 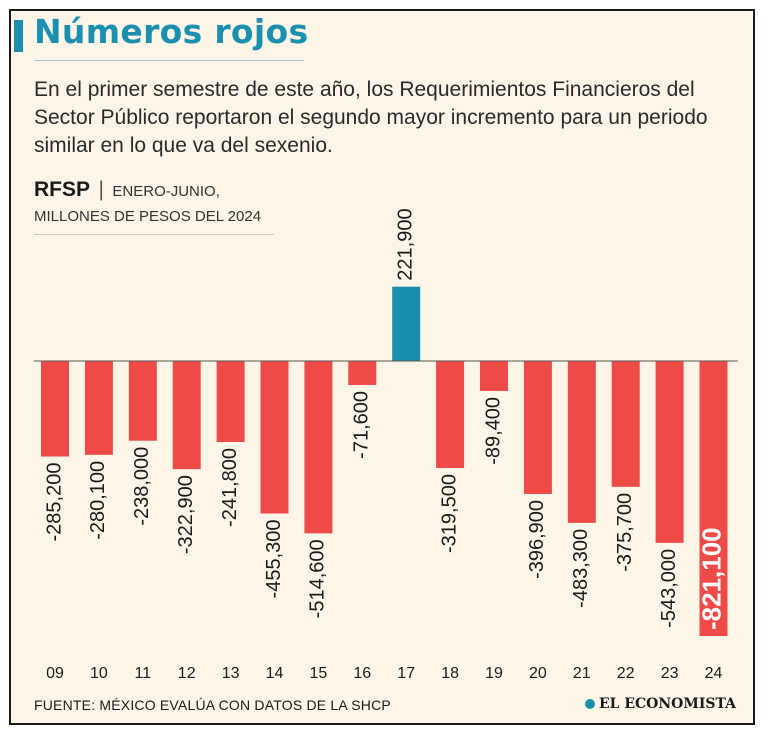 I want to click on brand-globe-icon, so click(x=589, y=704).